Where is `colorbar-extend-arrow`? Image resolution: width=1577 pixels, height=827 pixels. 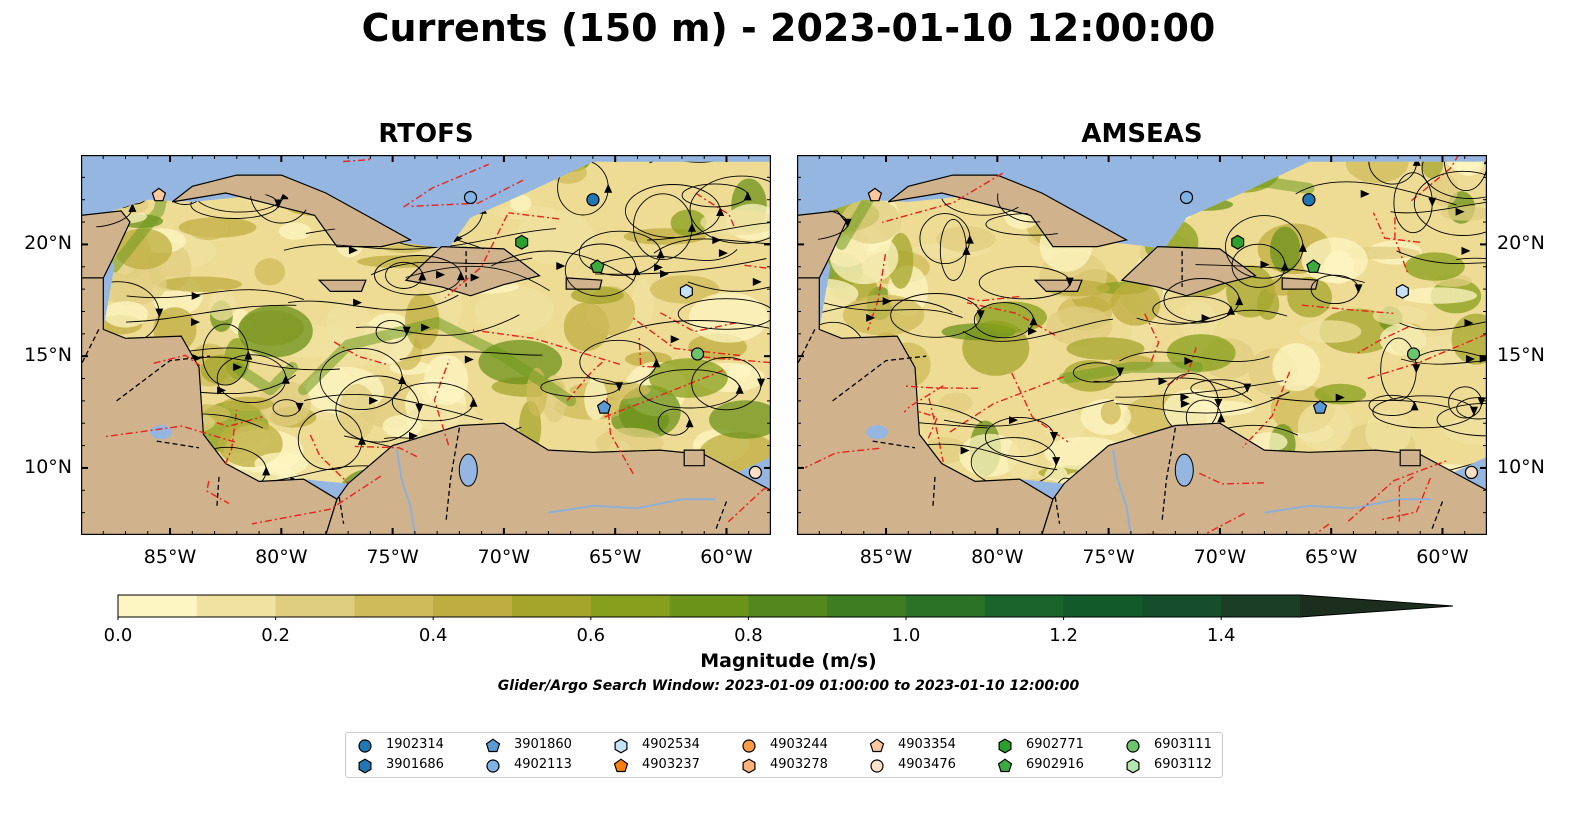 colorbar-extend-arrow is located at coordinates (1376, 606).